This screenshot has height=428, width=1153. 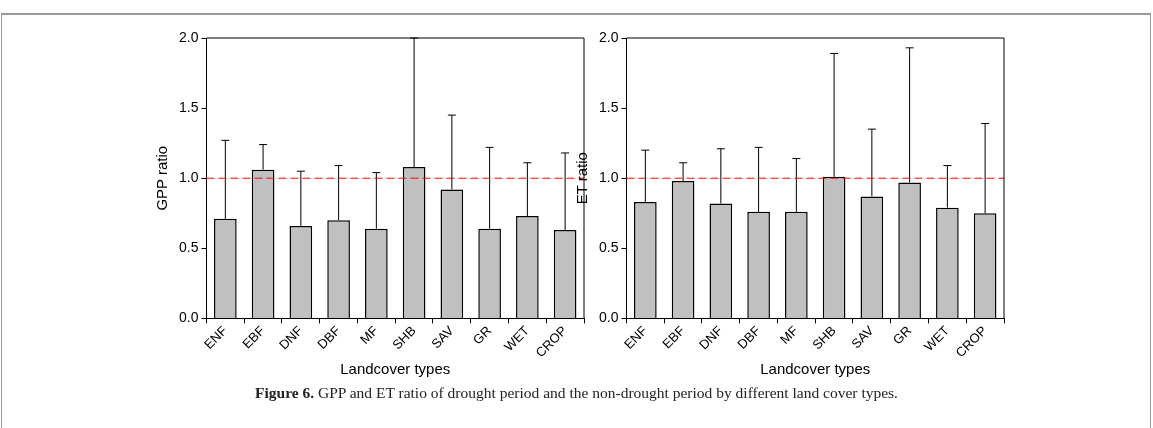 What do you see at coordinates (162, 178) in the screenshot?
I see `y-axis-title: GPP ratio` at bounding box center [162, 178].